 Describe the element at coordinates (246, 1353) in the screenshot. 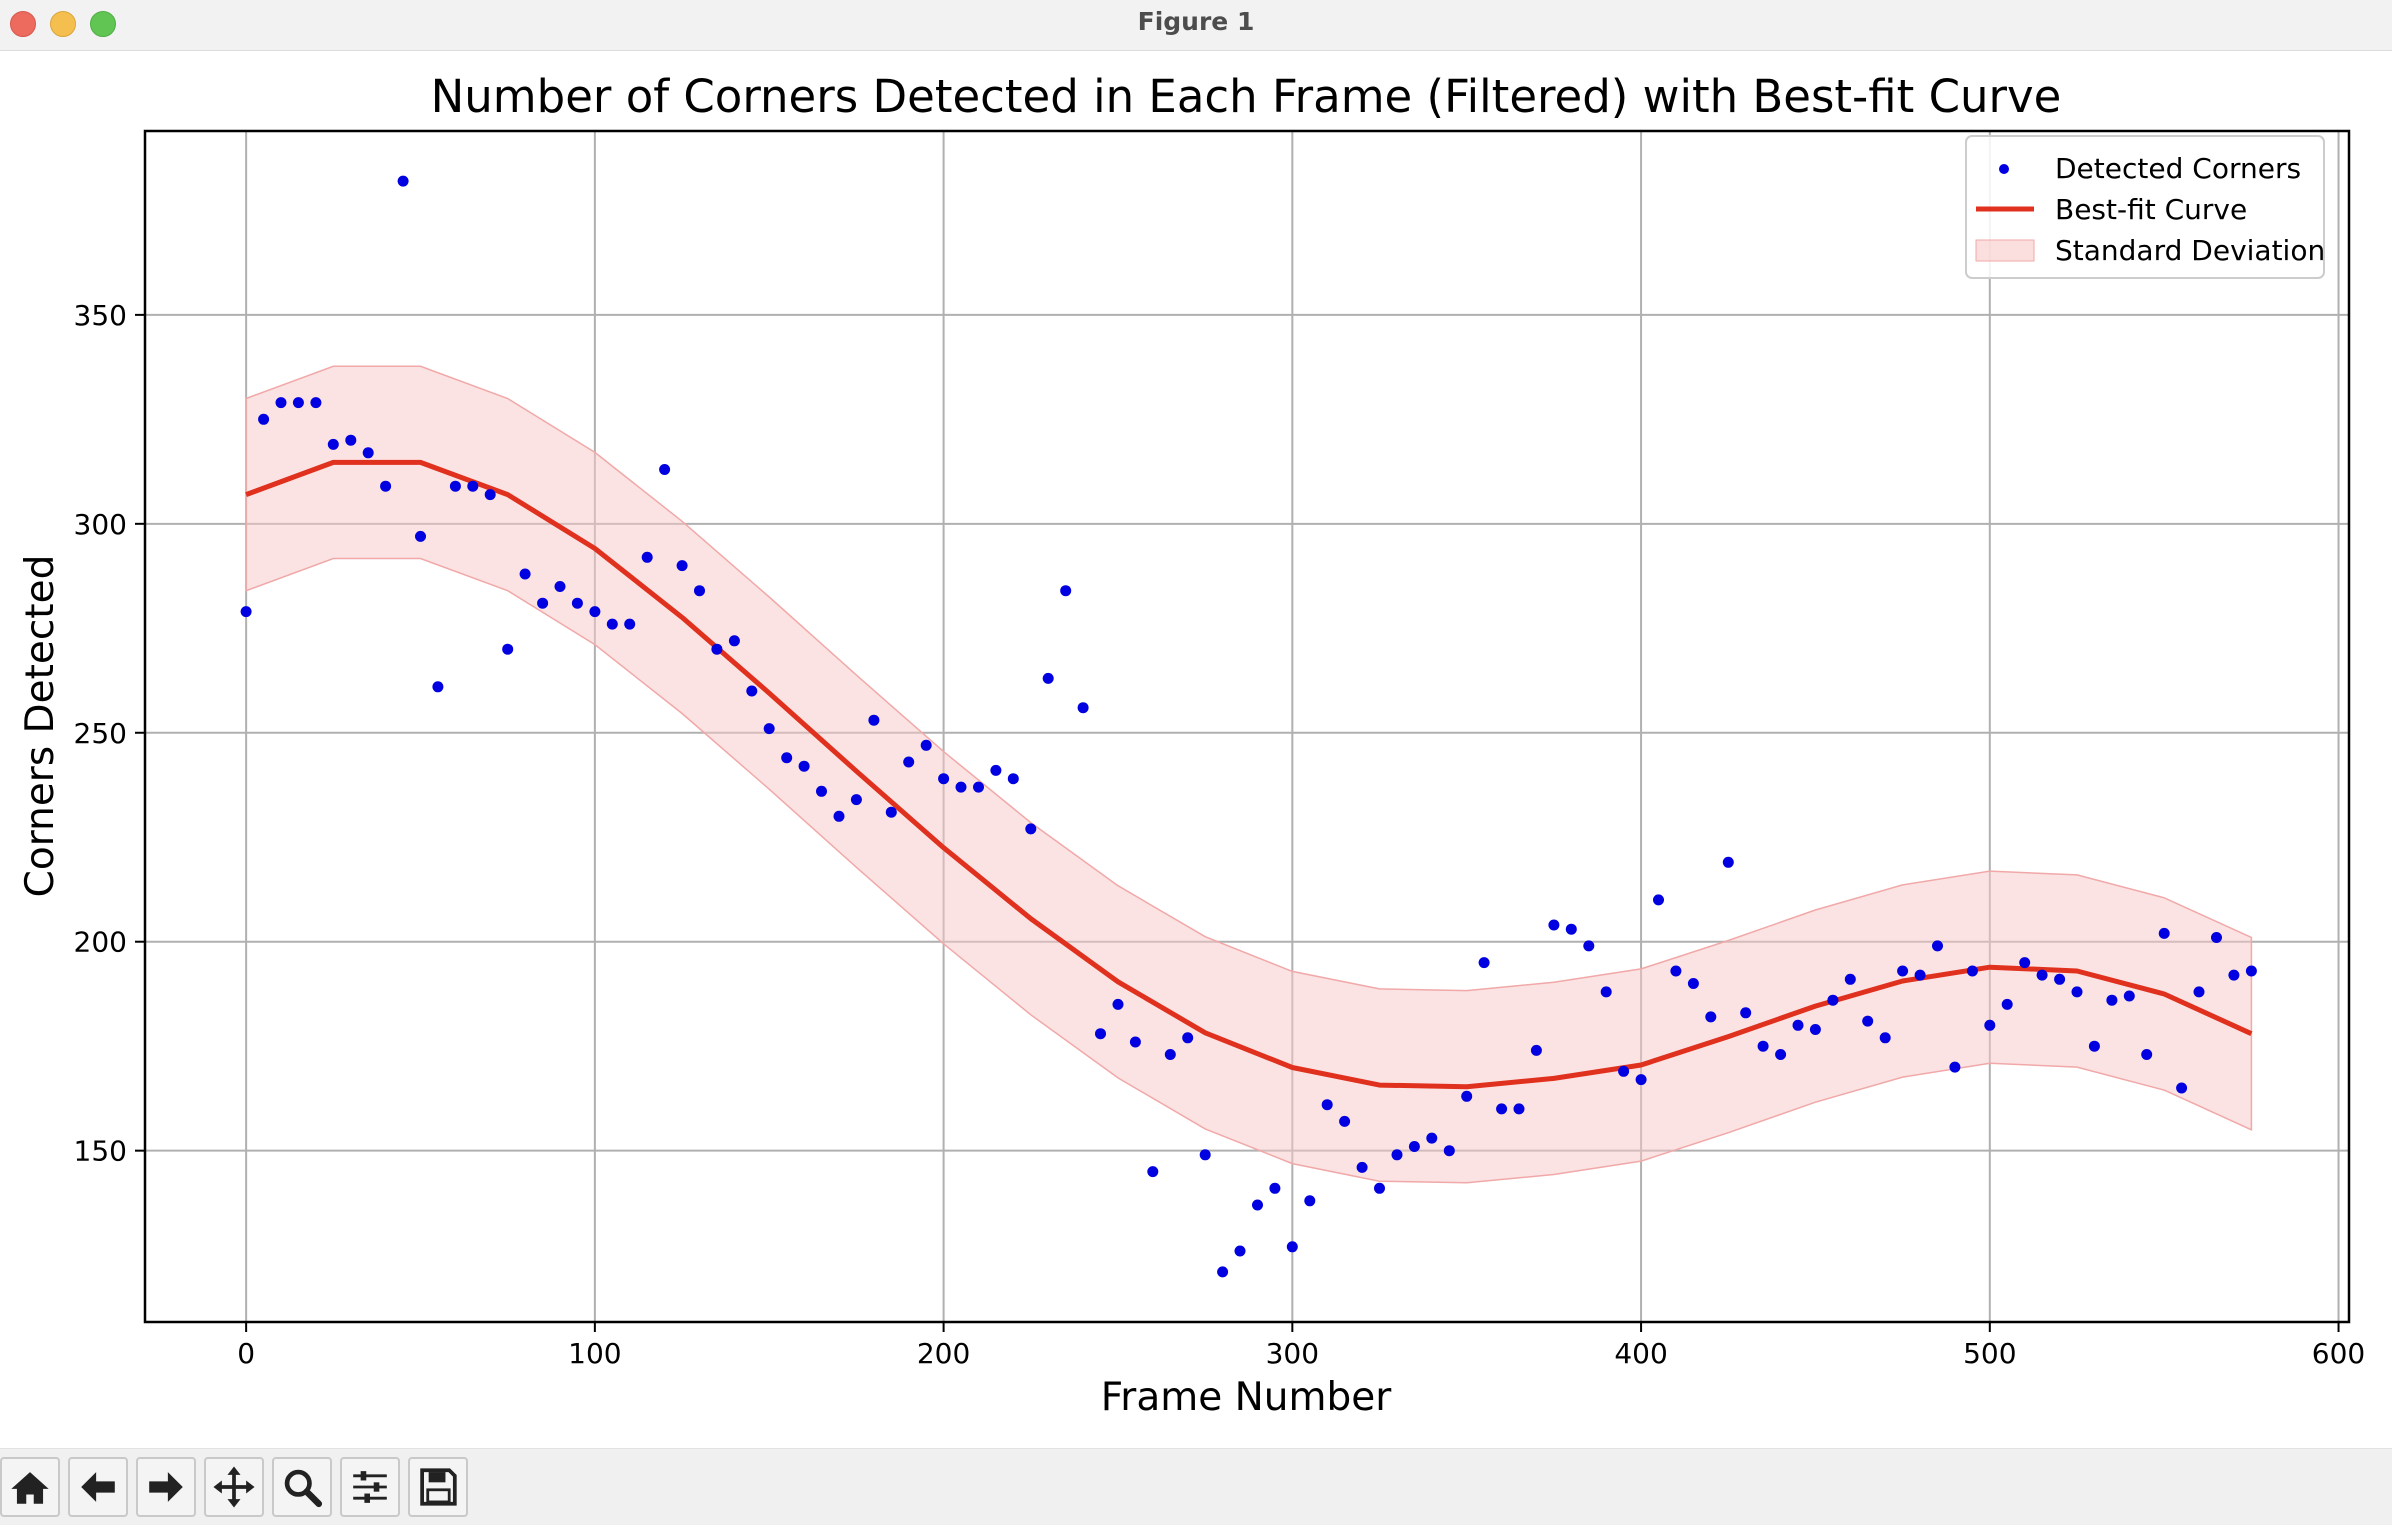

I see `x-tick-label: 0` at that location.